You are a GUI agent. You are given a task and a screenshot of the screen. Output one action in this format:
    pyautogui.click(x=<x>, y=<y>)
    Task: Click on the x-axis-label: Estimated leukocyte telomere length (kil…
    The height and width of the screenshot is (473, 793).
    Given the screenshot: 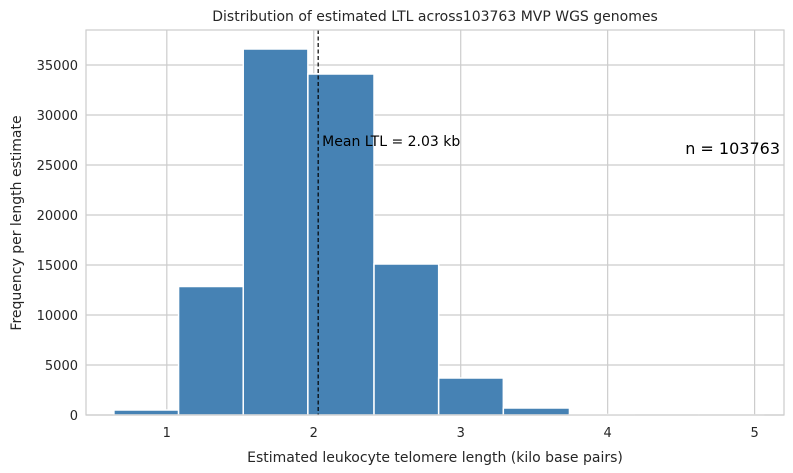 What is the action you would take?
    pyautogui.click(x=435, y=458)
    